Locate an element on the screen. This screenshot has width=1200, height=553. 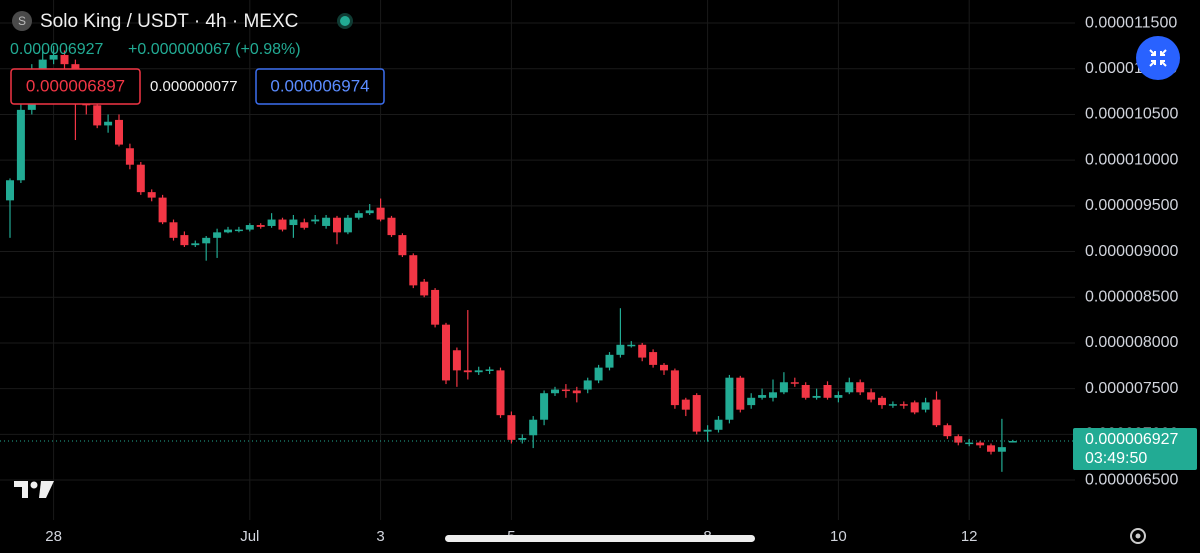
y-tick-label: 0.000008500 is located at coordinates (1132, 296).